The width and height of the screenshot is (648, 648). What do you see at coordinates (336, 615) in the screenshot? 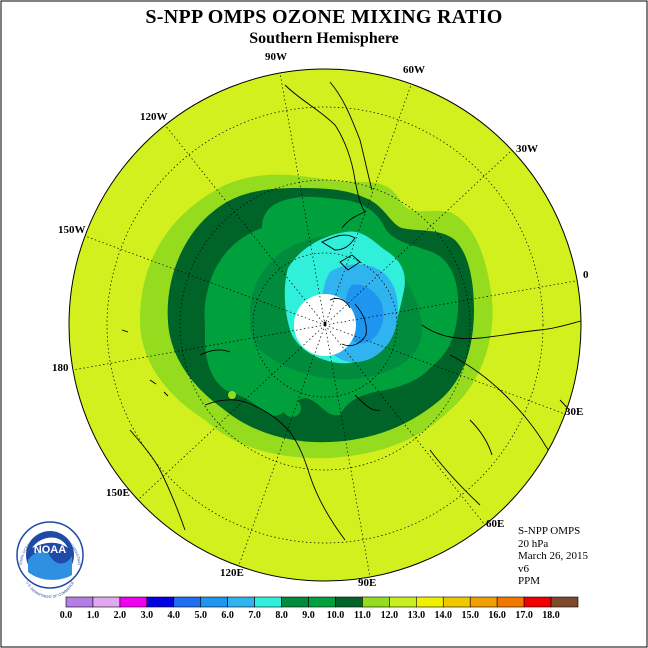
I see `colorbar-tick-label: 10.0` at bounding box center [336, 615].